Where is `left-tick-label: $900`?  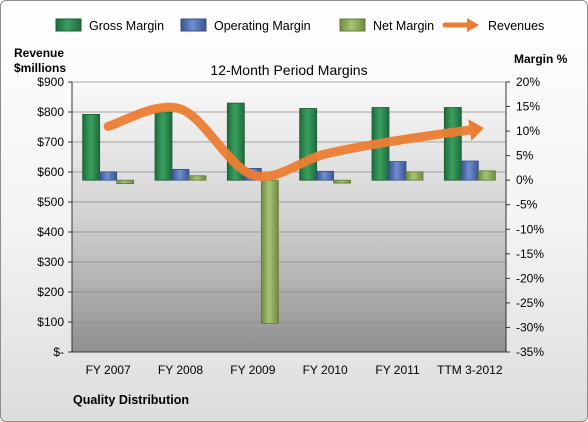 left-tick-label: $900 is located at coordinates (50, 82).